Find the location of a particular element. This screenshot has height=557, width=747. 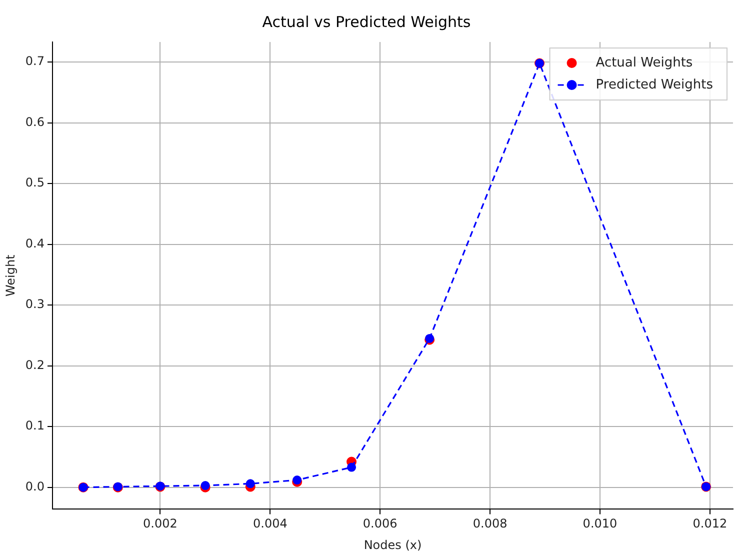

y-tick-label: 0.2 is located at coordinates (34, 365).